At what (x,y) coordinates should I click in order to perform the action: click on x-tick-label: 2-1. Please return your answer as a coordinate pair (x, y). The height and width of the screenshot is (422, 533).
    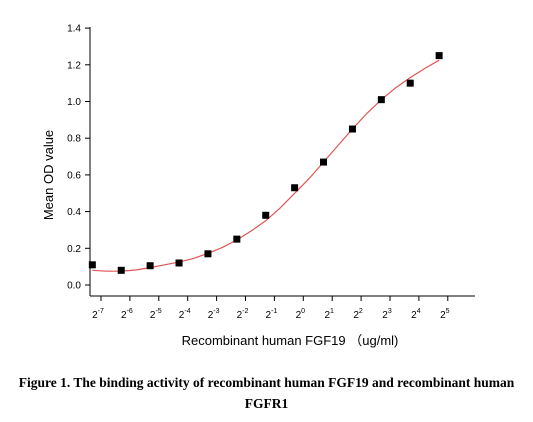
    Looking at the image, I should click on (272, 314).